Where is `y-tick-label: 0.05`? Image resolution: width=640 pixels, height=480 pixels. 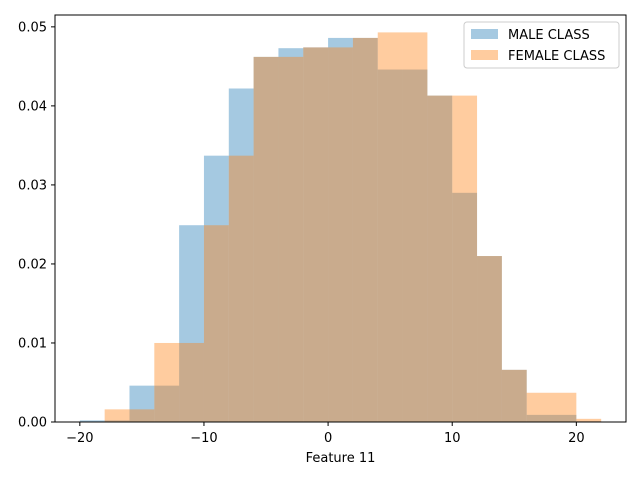
y-tick-label: 0.05 is located at coordinates (32, 27).